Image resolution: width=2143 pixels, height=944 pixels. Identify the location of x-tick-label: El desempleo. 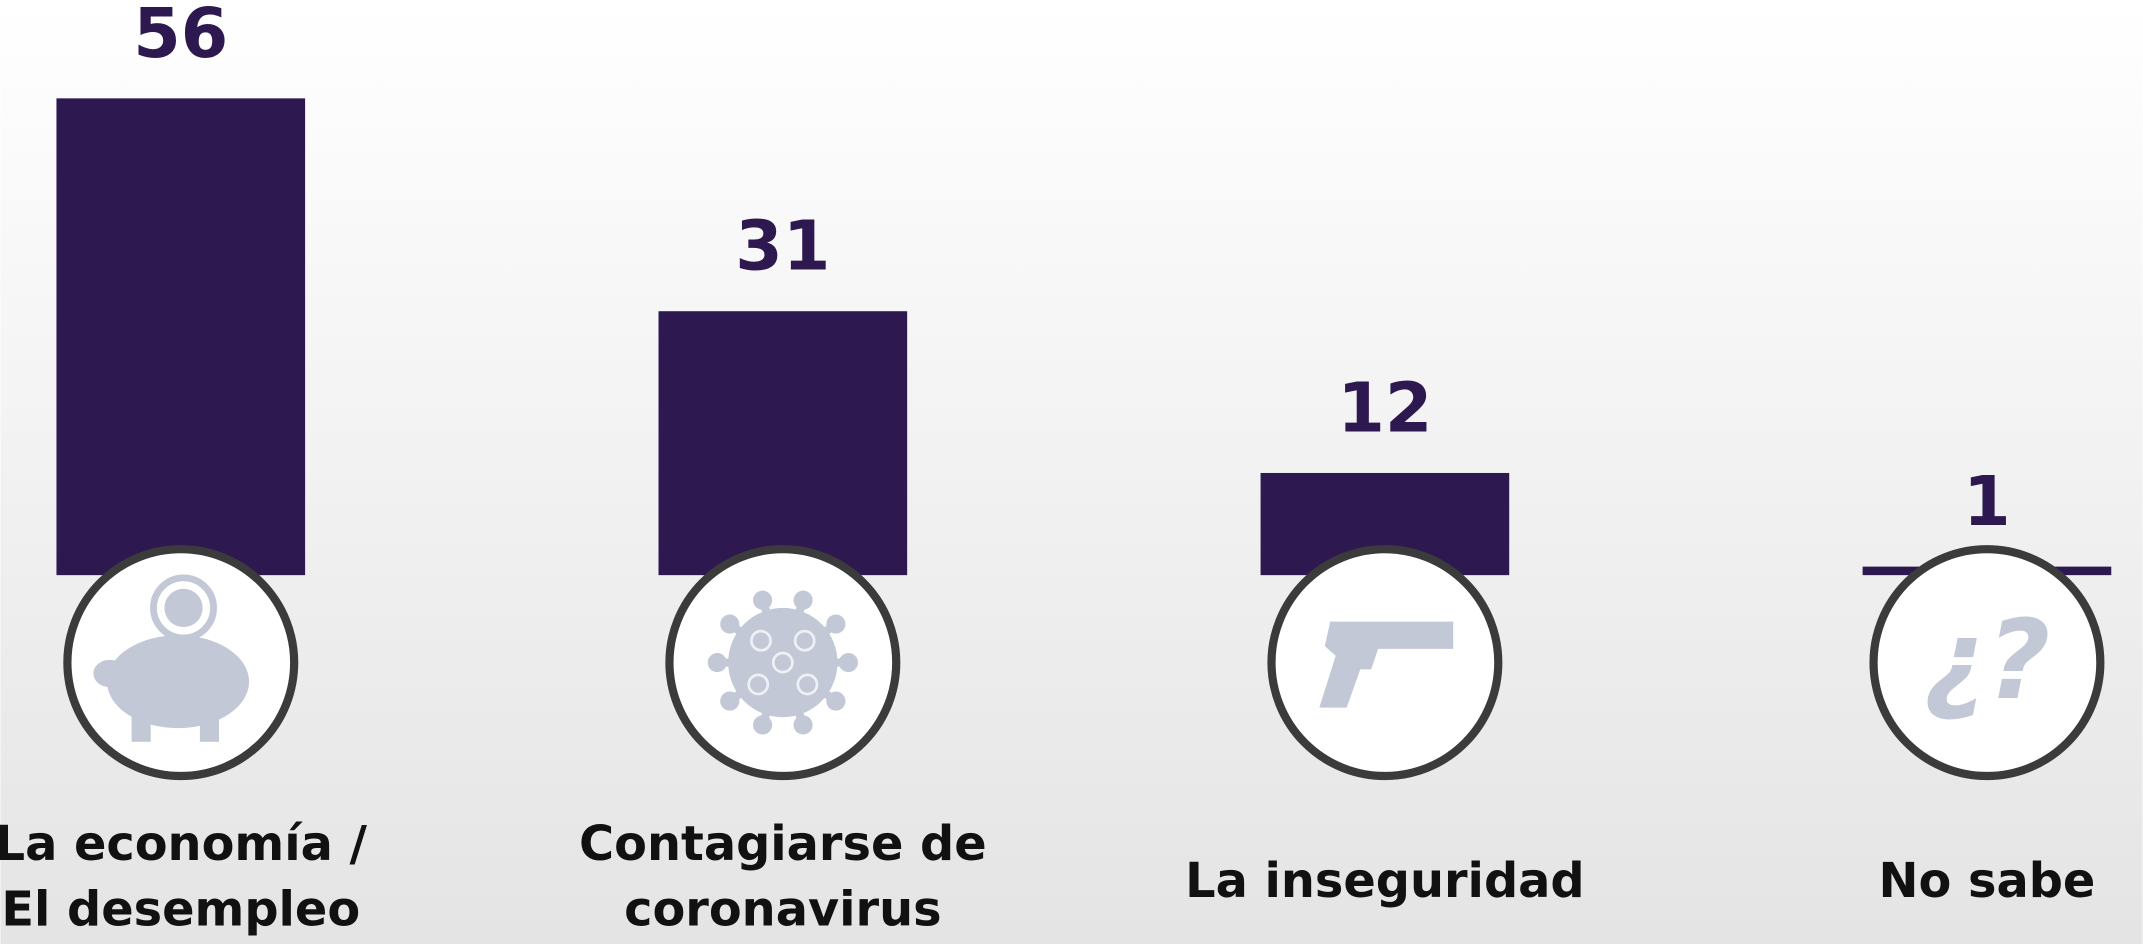
(180, 910).